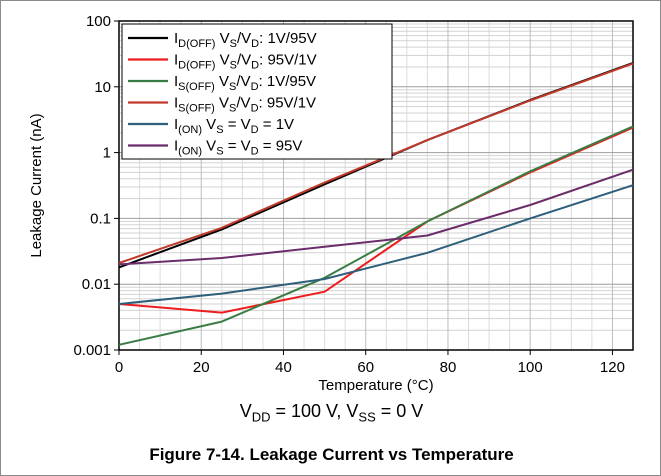 The height and width of the screenshot is (476, 661). What do you see at coordinates (245, 411) in the screenshot?
I see `vdd-symbol: V` at bounding box center [245, 411].